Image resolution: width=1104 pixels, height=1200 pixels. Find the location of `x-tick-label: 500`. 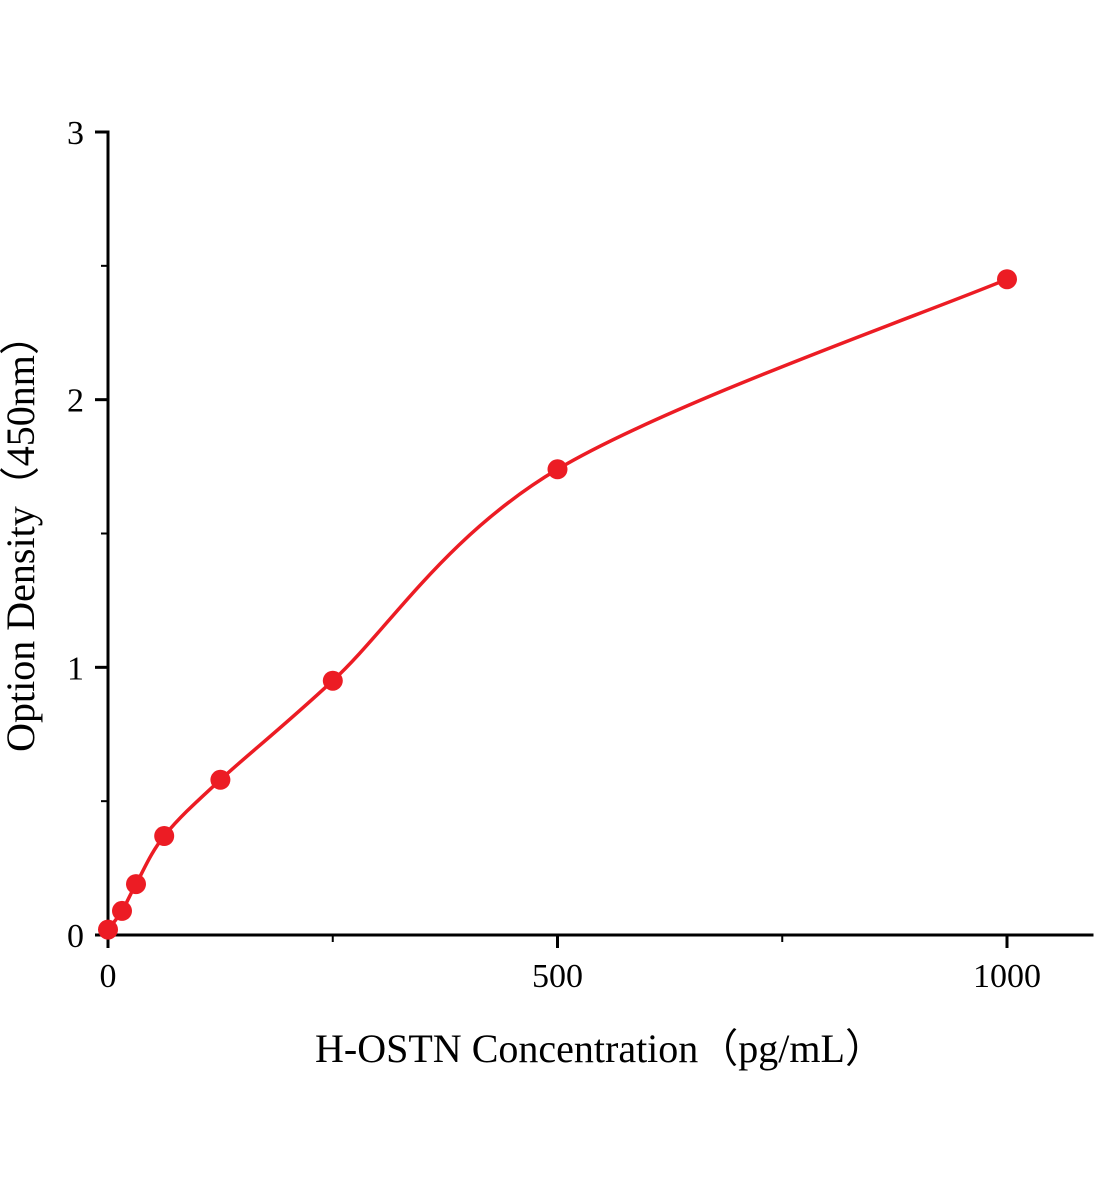

x-tick-label: 500 is located at coordinates (557, 976).